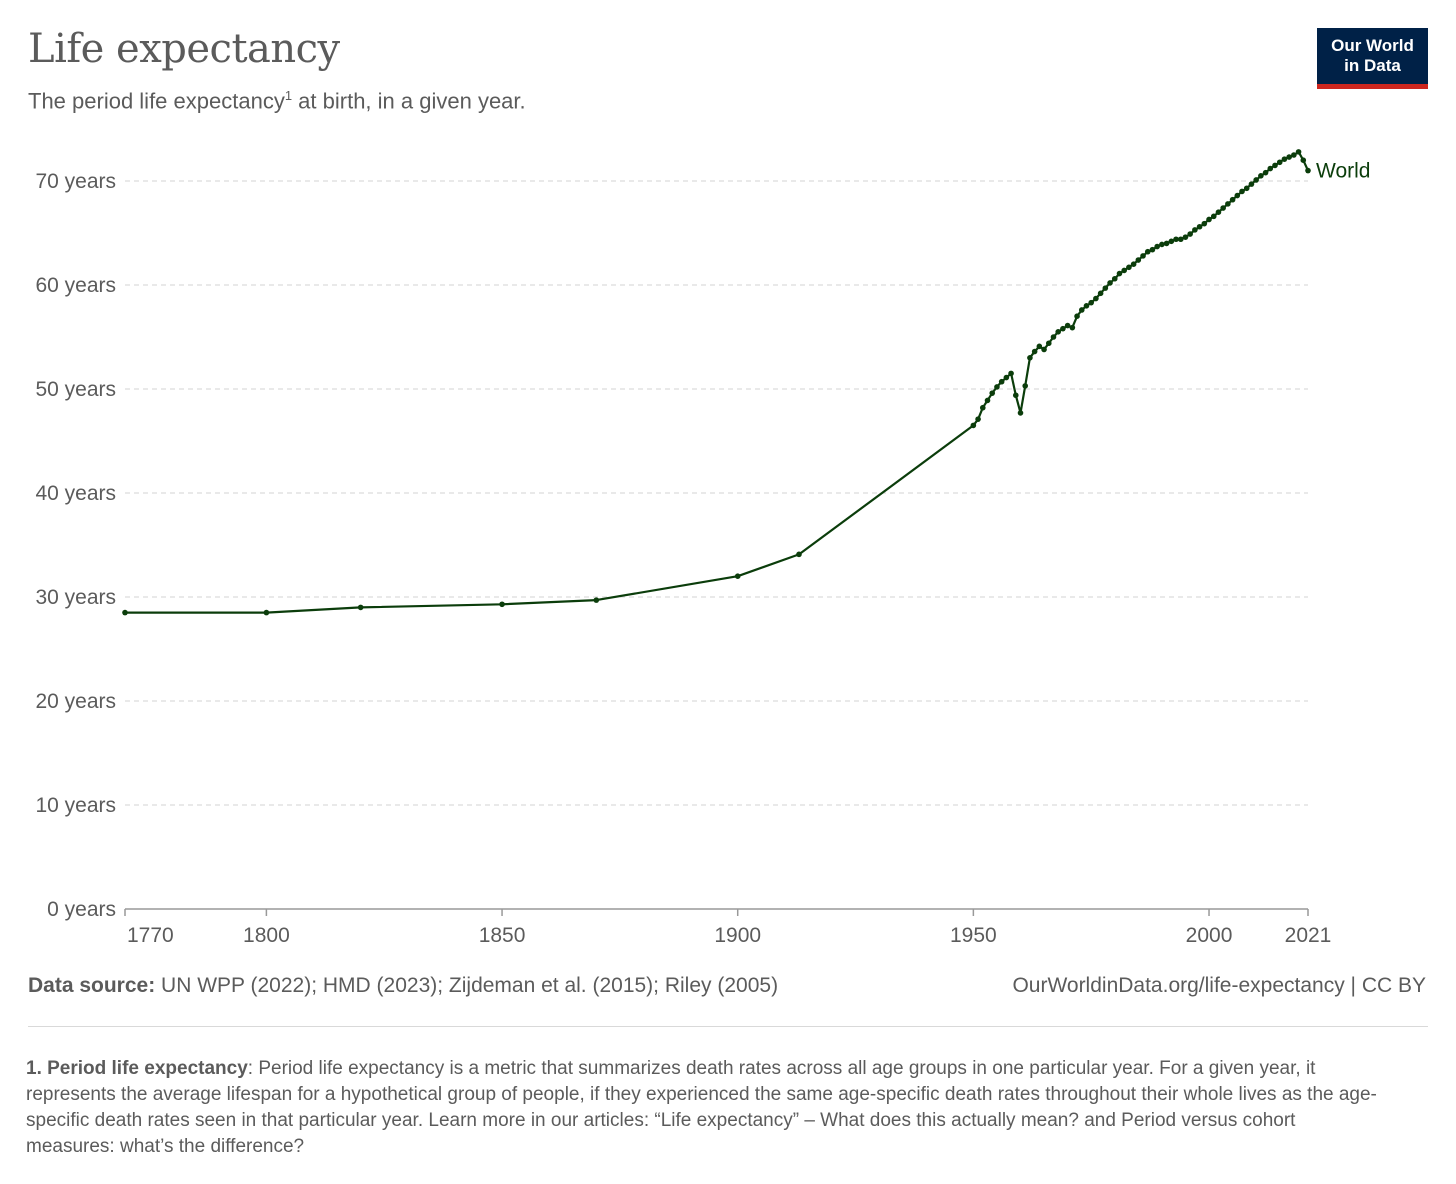 The image size is (1456, 1184). Describe the element at coordinates (92, 985) in the screenshot. I see `data-source-label: Data source:` at that location.